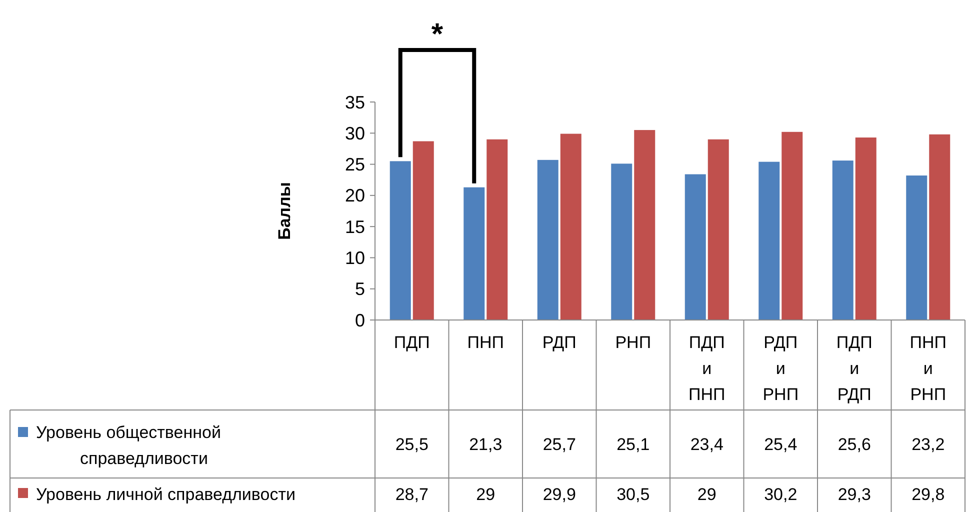 The height and width of the screenshot is (512, 971). I want to click on data-label: 25,5, so click(411, 444).